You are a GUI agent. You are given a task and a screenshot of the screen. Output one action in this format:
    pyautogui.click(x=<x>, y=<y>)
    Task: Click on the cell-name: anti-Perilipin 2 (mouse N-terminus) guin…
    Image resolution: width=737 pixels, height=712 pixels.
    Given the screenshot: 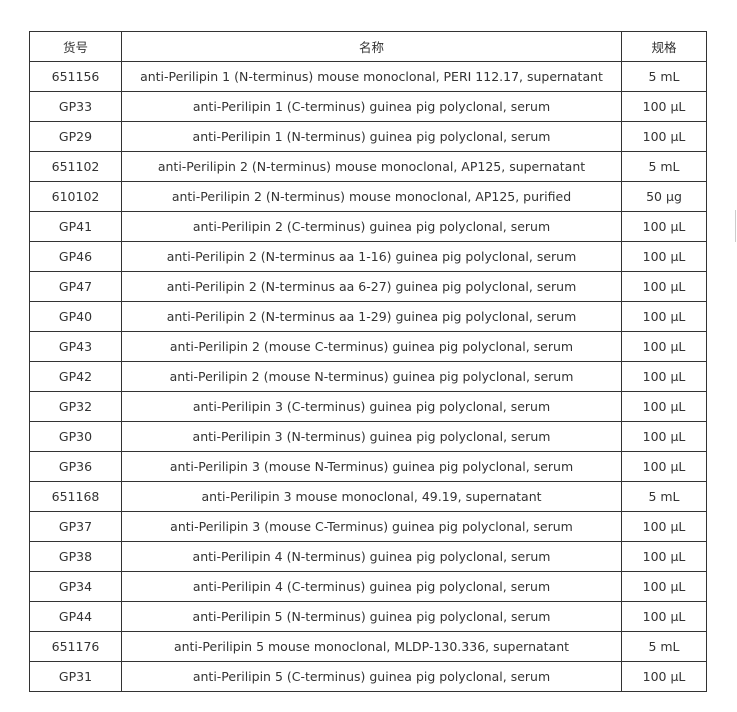 What is the action you would take?
    pyautogui.click(x=371, y=376)
    